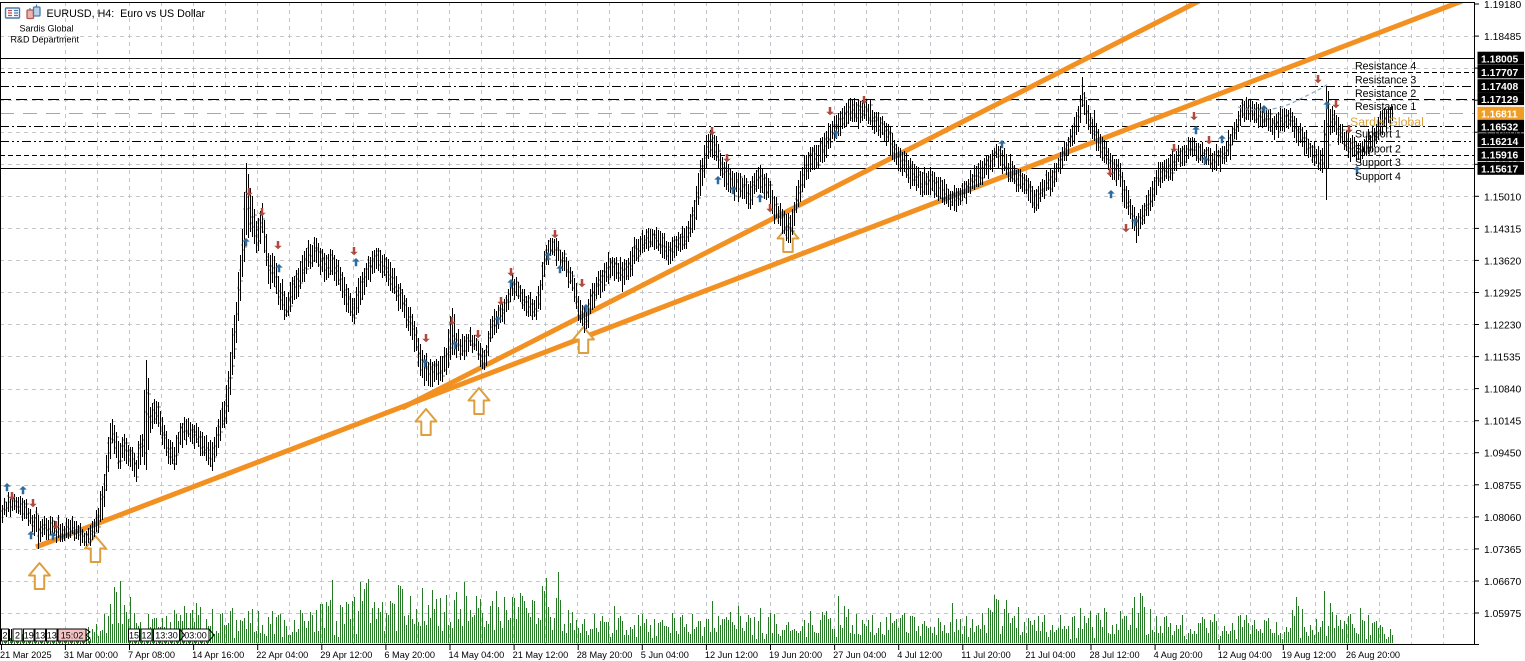  What do you see at coordinates (1378, 149) in the screenshot?
I see `svg-text: Support 2` at bounding box center [1378, 149].